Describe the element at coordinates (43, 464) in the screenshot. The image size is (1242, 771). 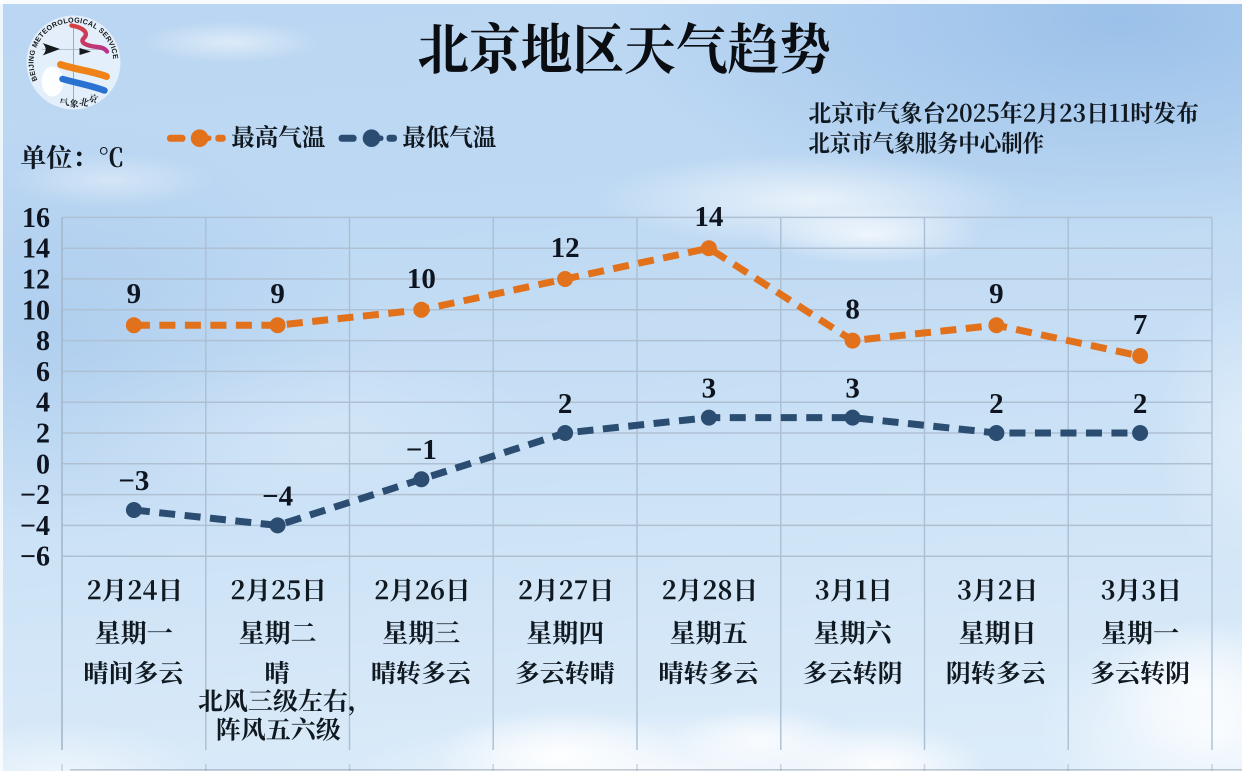
I see `svg-text: 0` at that location.